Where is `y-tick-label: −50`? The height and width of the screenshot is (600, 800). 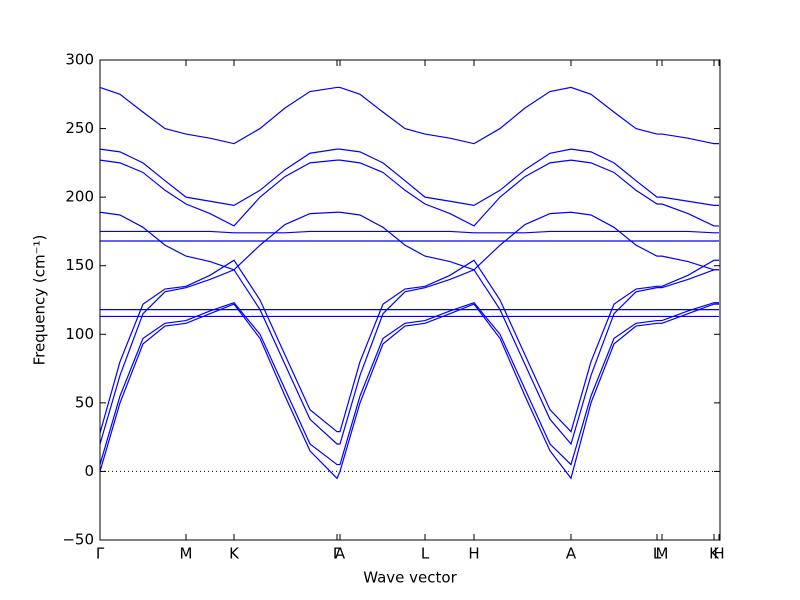 y-tick-label: −50 is located at coordinates (78, 540).